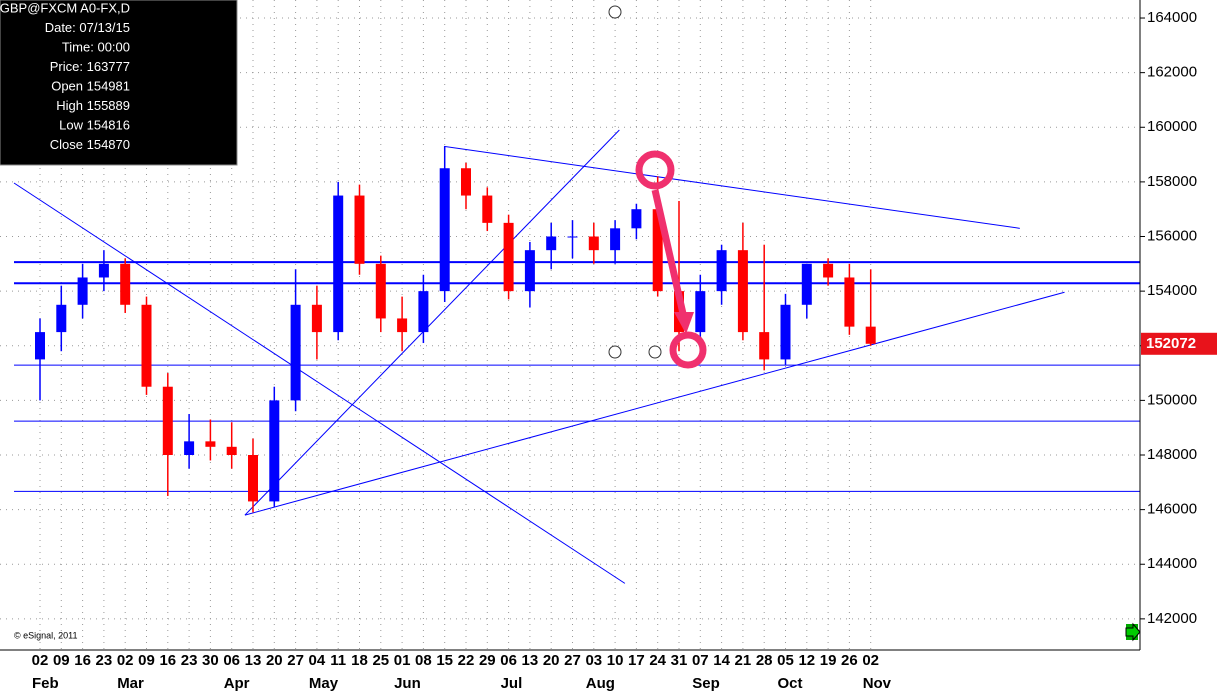 Image resolution: width=1218 pixels, height=693 pixels. Describe the element at coordinates (444, 660) in the screenshot. I see `x-tick-label: 15` at that location.